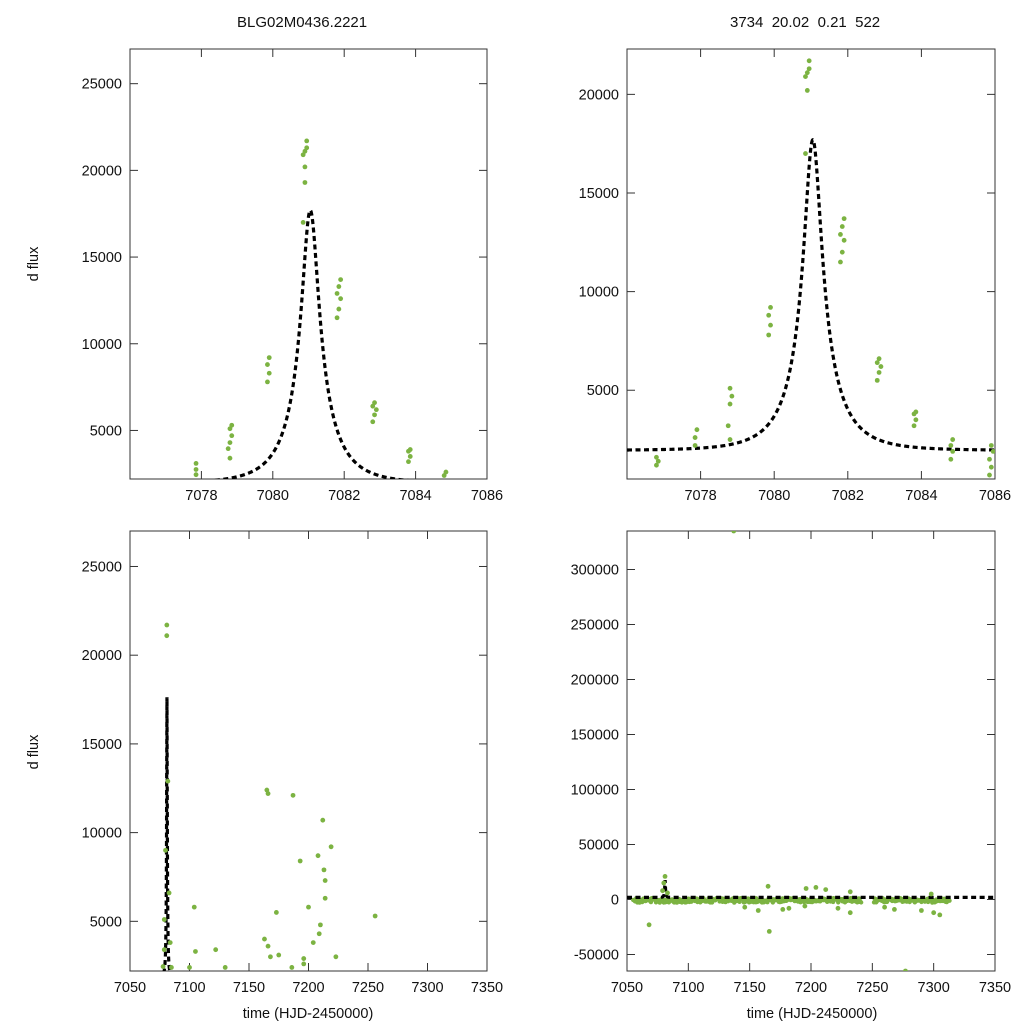  Describe the element at coordinates (102, 834) in the screenshot. I see `y-tick-label: 10000` at that location.